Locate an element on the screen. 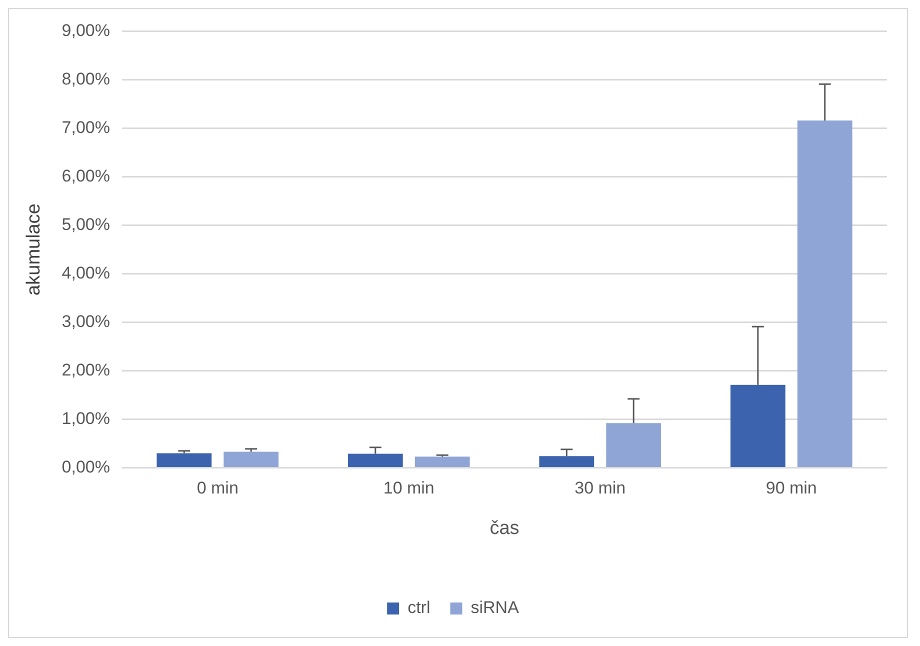 Image resolution: width=920 pixels, height=646 pixels. x-tick-label: 90 min is located at coordinates (791, 488).